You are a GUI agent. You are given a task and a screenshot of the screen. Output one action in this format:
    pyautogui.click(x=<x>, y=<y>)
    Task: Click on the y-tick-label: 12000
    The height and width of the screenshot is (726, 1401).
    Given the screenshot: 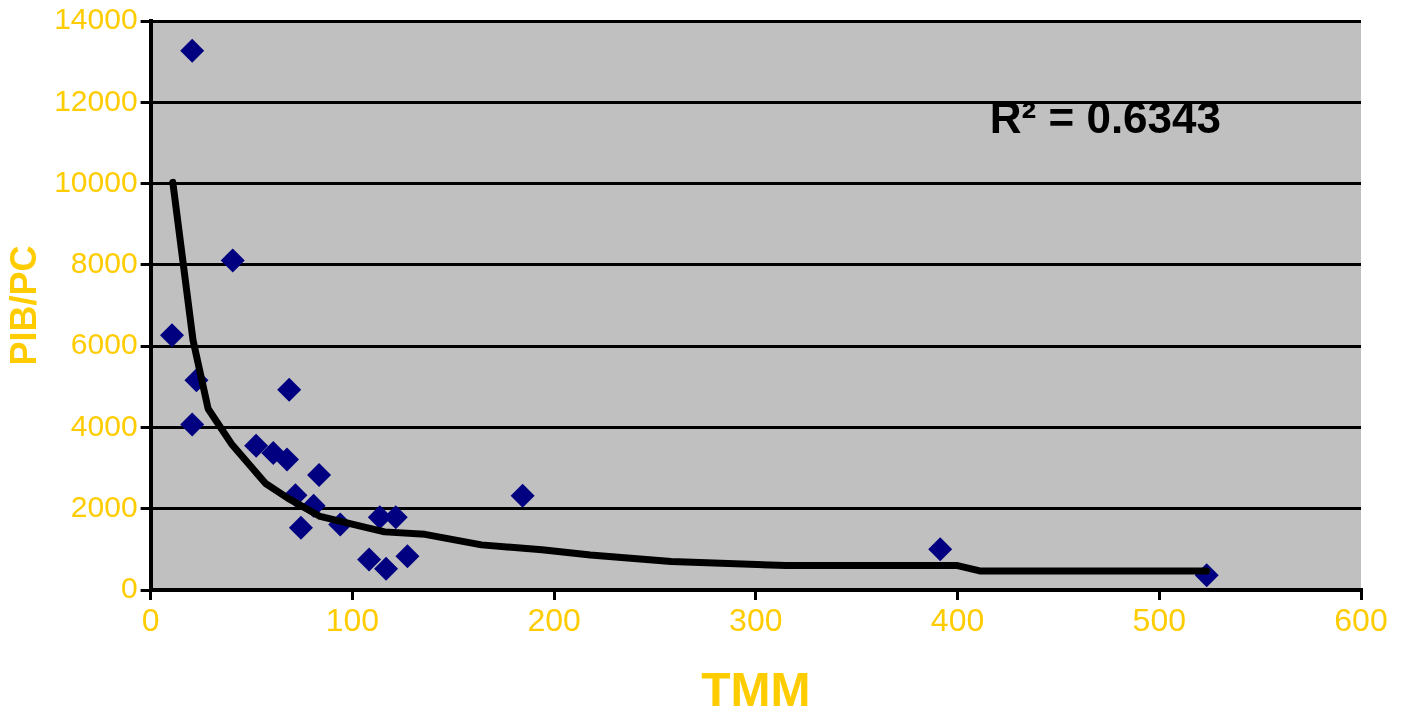 What is the action you would take?
    pyautogui.click(x=96, y=100)
    